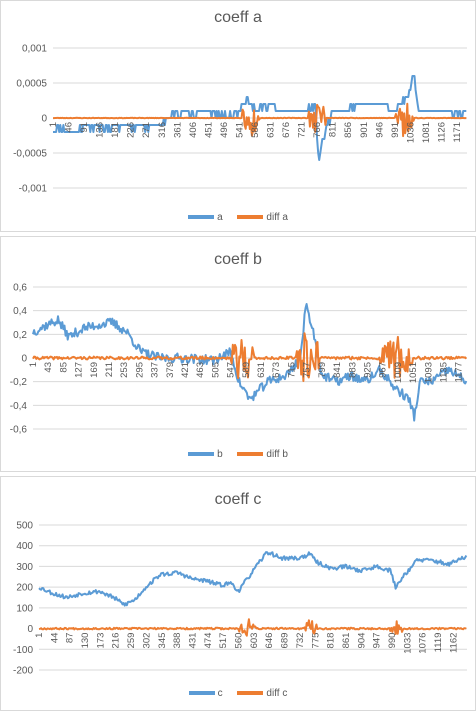 The width and height of the screenshot is (476, 712). I want to click on legend-swatch-c, so click(201, 693).